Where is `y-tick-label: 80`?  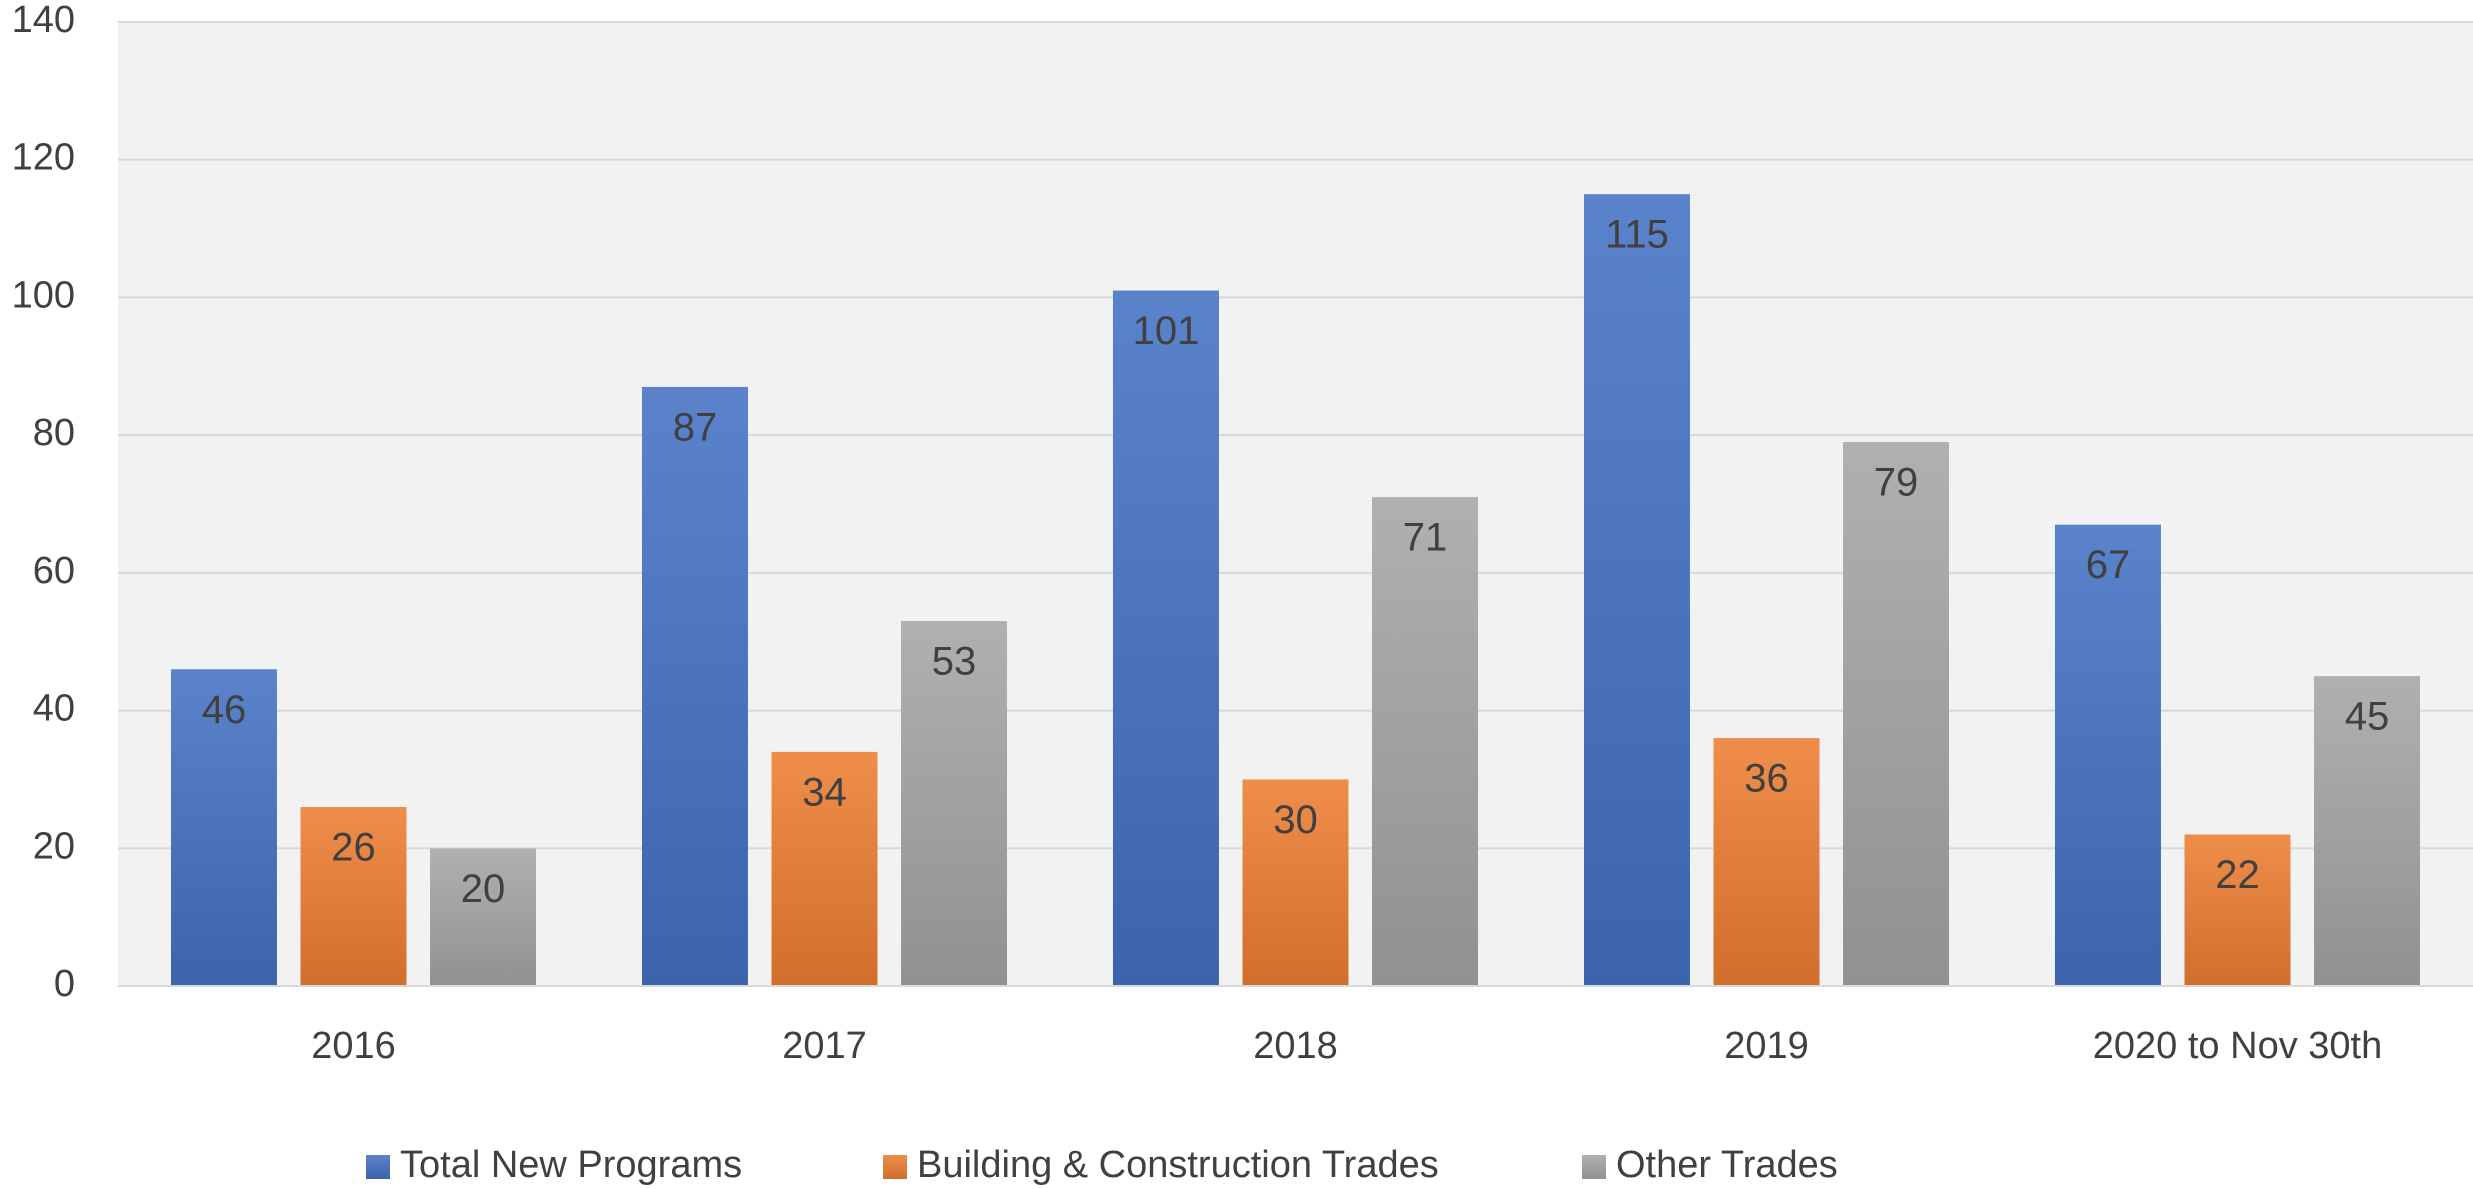
y-tick-label: 80 is located at coordinates (54, 433).